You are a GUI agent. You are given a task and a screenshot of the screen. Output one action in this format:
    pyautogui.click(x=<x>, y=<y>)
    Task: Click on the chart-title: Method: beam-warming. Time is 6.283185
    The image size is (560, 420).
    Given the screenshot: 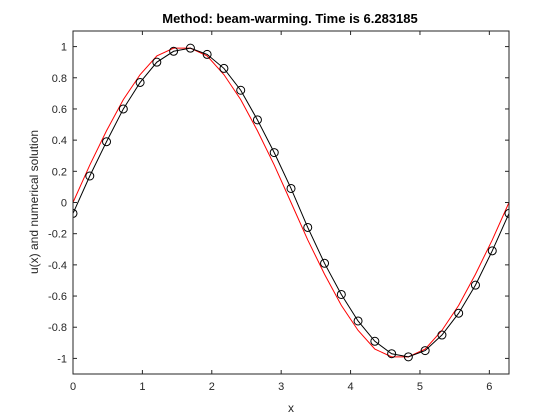 What is the action you would take?
    pyautogui.click(x=290, y=18)
    